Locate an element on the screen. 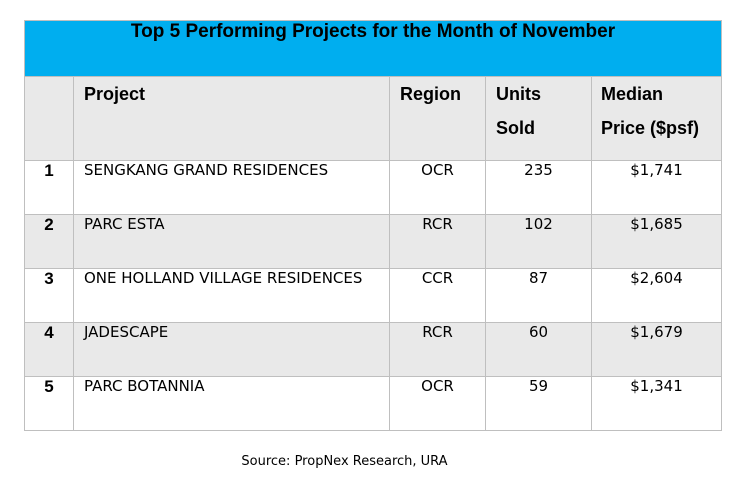 This screenshot has height=485, width=736. project-cell: PARC ESTA is located at coordinates (231, 241).